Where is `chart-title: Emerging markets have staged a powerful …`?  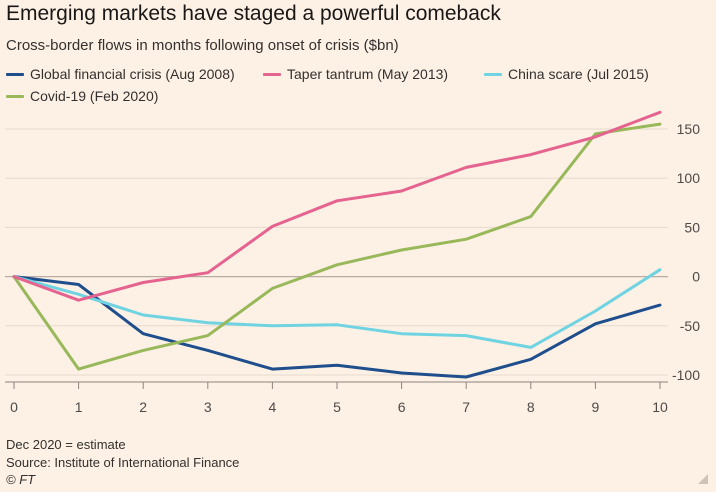 chart-title: Emerging markets have staged a powerful … is located at coordinates (253, 13).